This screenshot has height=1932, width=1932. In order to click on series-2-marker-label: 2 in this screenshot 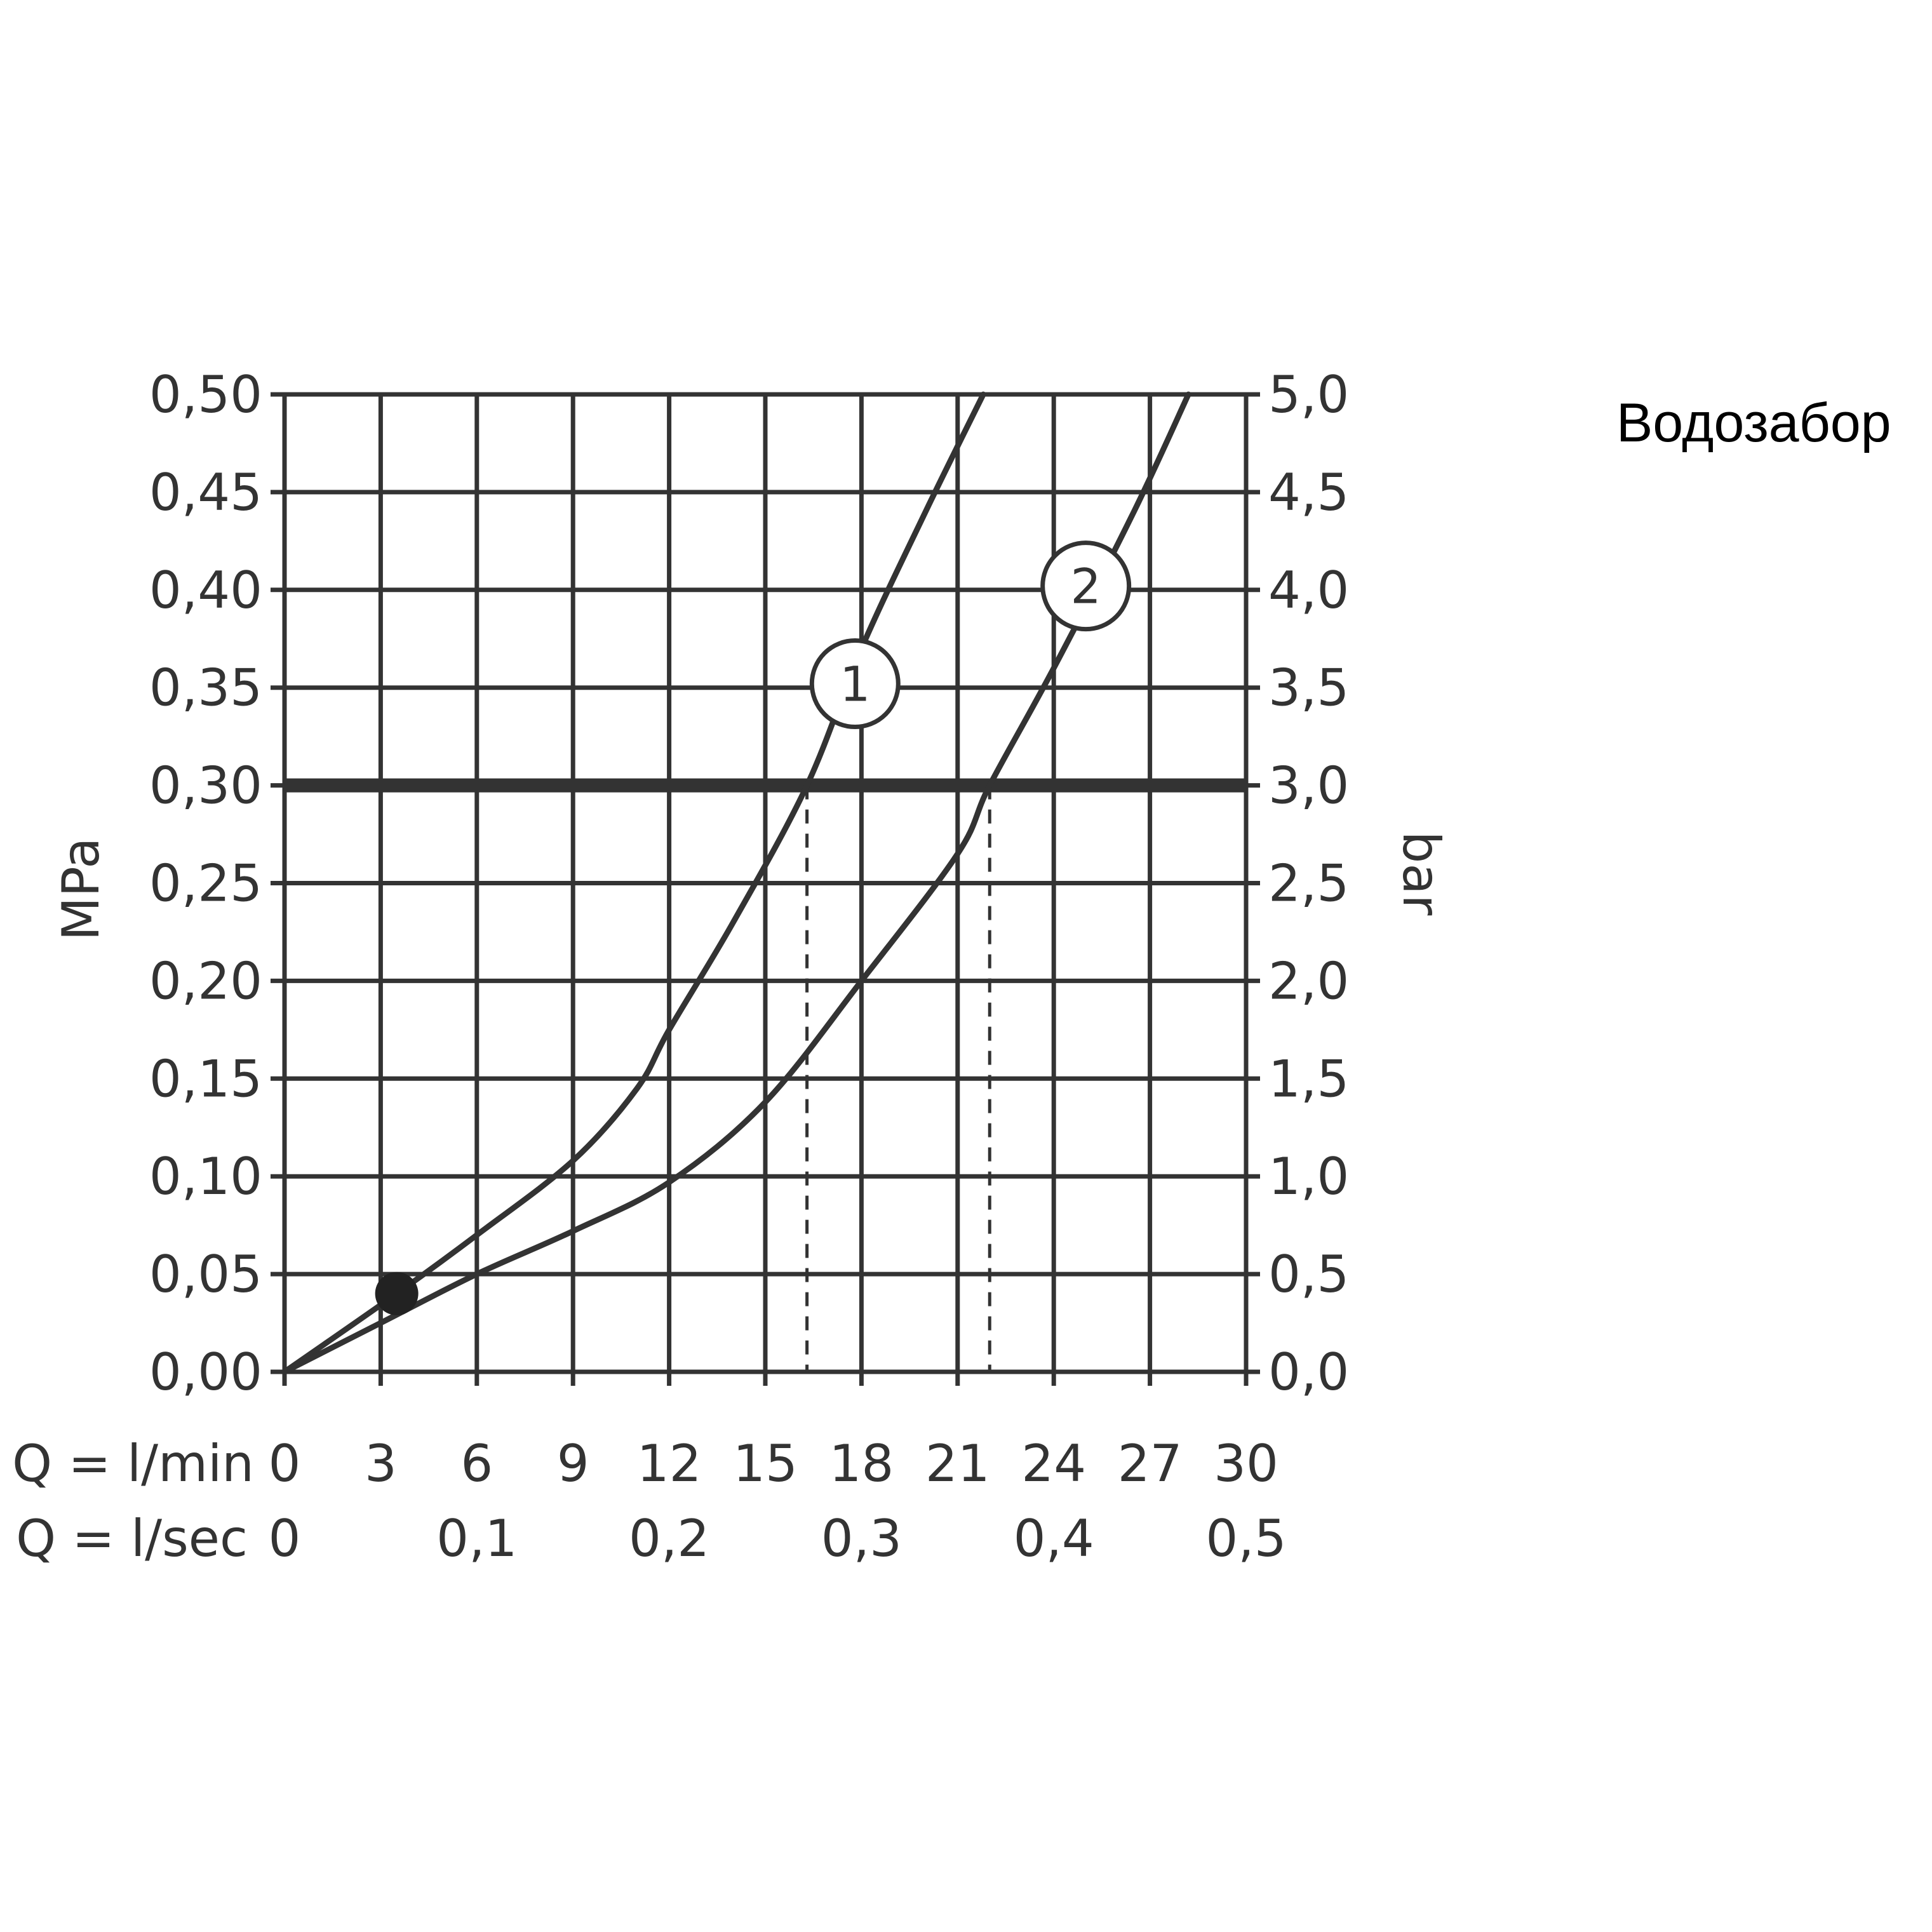, I will do `click(1085, 586)`.